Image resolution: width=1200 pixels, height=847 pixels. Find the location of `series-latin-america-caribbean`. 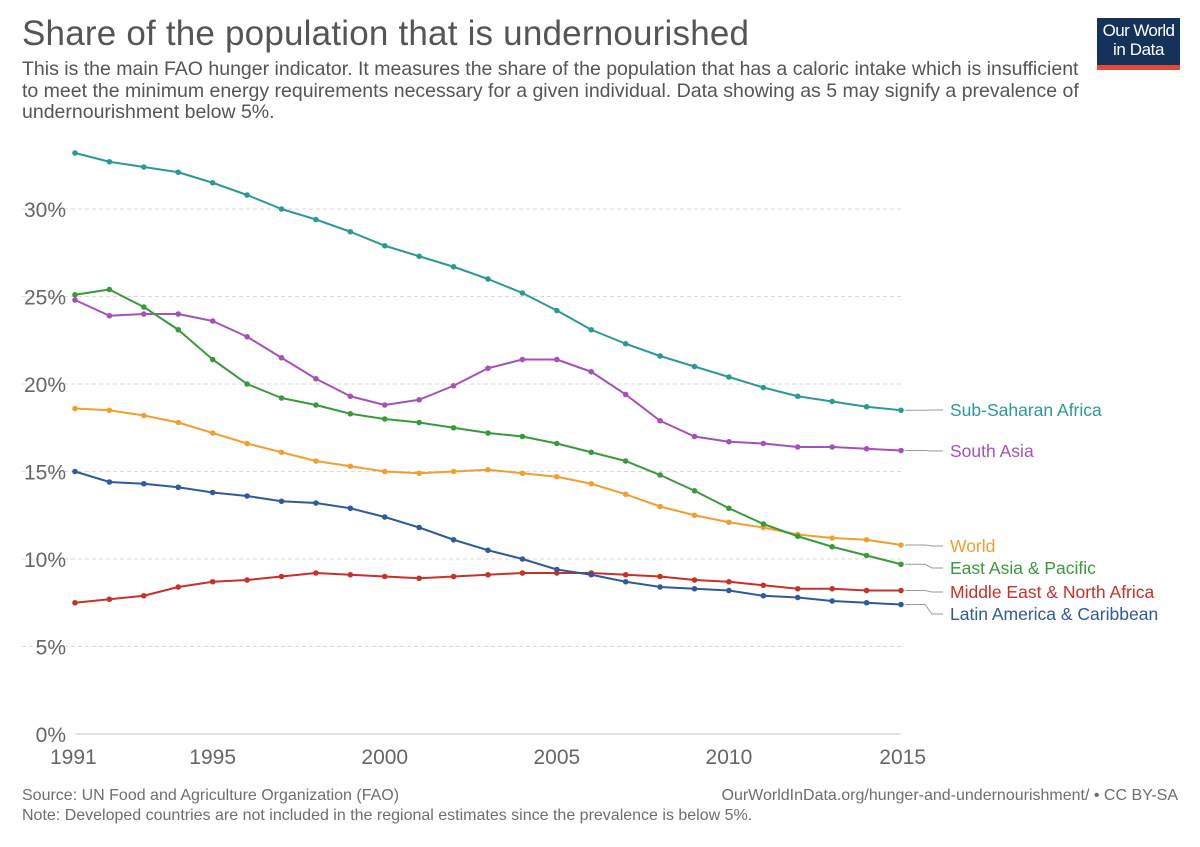

series-latin-america-caribbean is located at coordinates (488, 538).